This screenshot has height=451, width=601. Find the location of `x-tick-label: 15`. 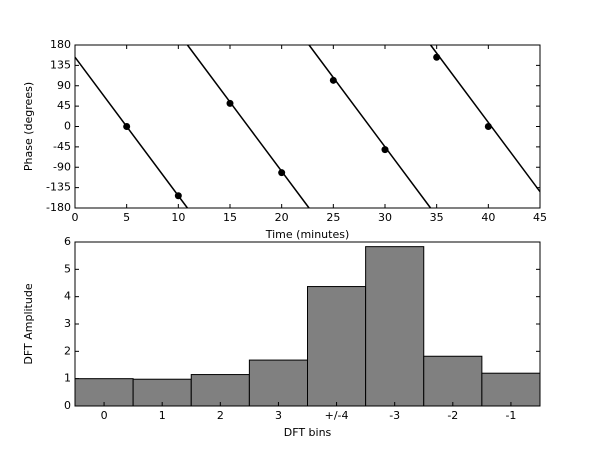

x-tick-label: 15 is located at coordinates (230, 217).